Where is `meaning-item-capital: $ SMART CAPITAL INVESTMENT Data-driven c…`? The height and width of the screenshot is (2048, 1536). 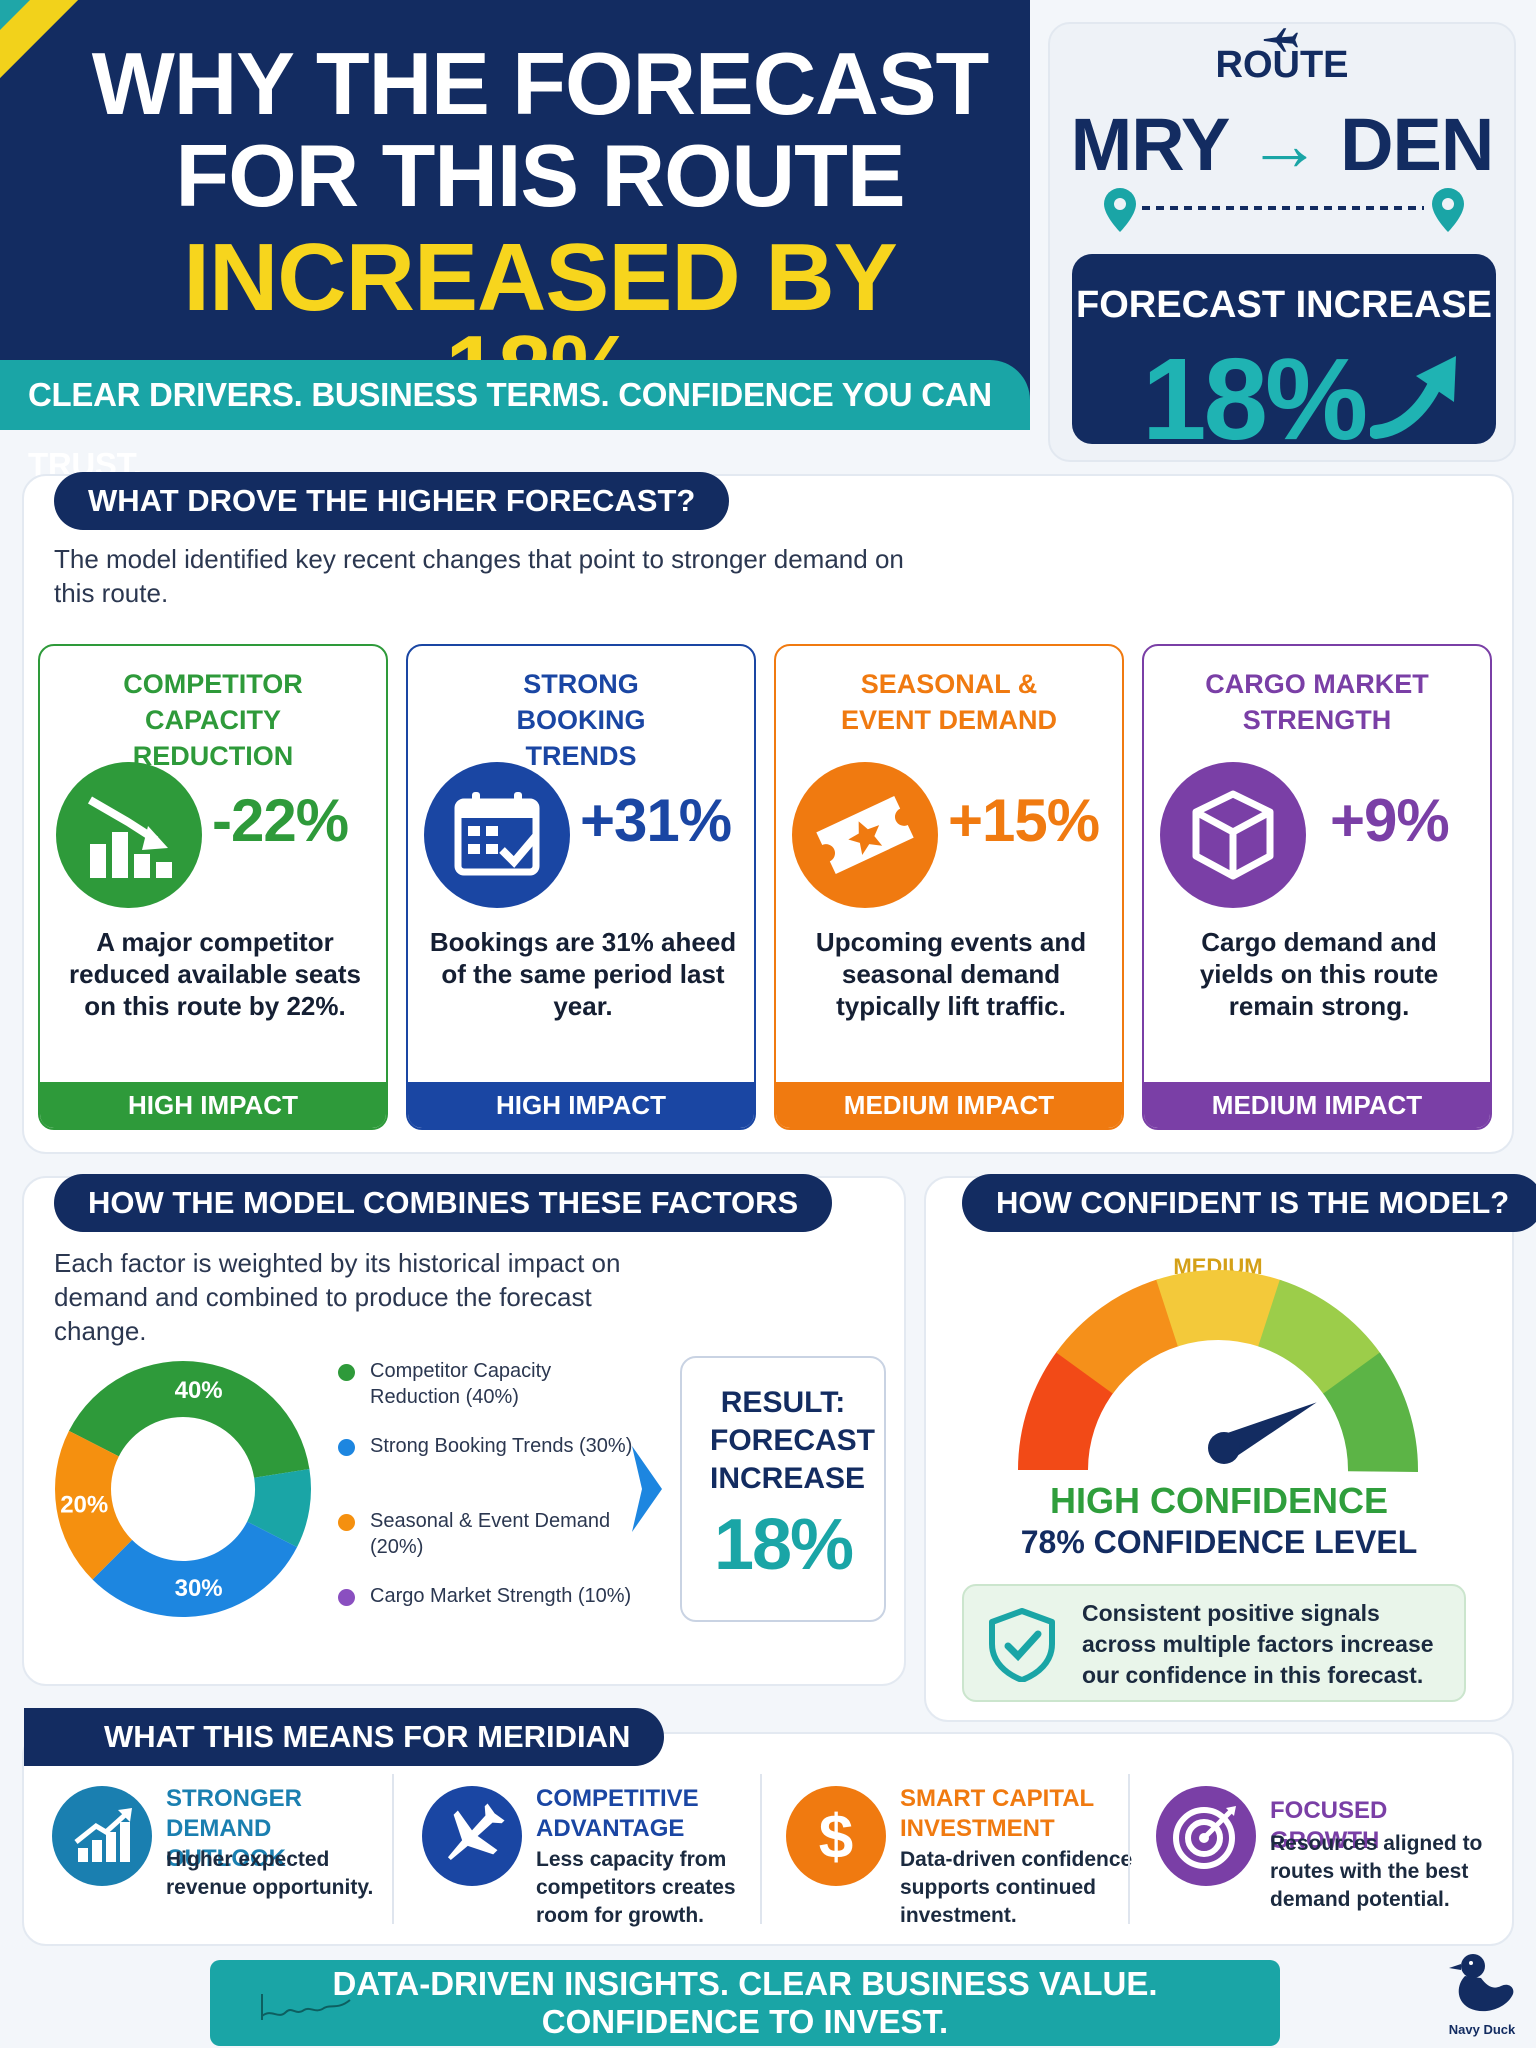
meaning-item-capital: $ SMART CAPITAL INVESTMENT Data-driven c… is located at coordinates (961, 1859).